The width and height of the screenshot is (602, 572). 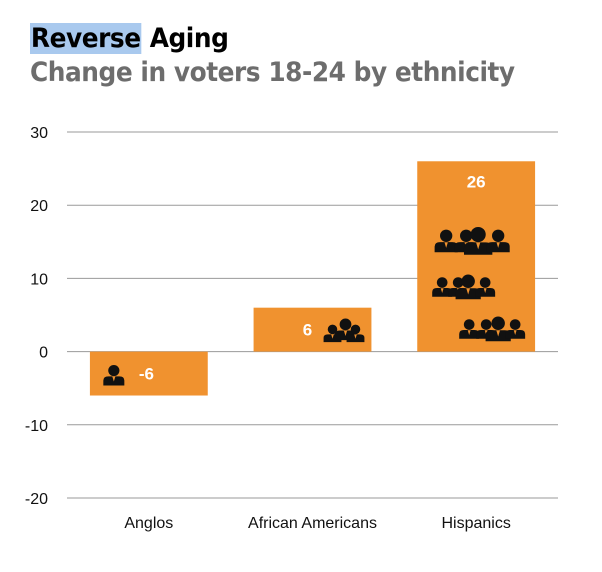 What do you see at coordinates (39, 279) in the screenshot?
I see `y-tick-label: 10` at bounding box center [39, 279].